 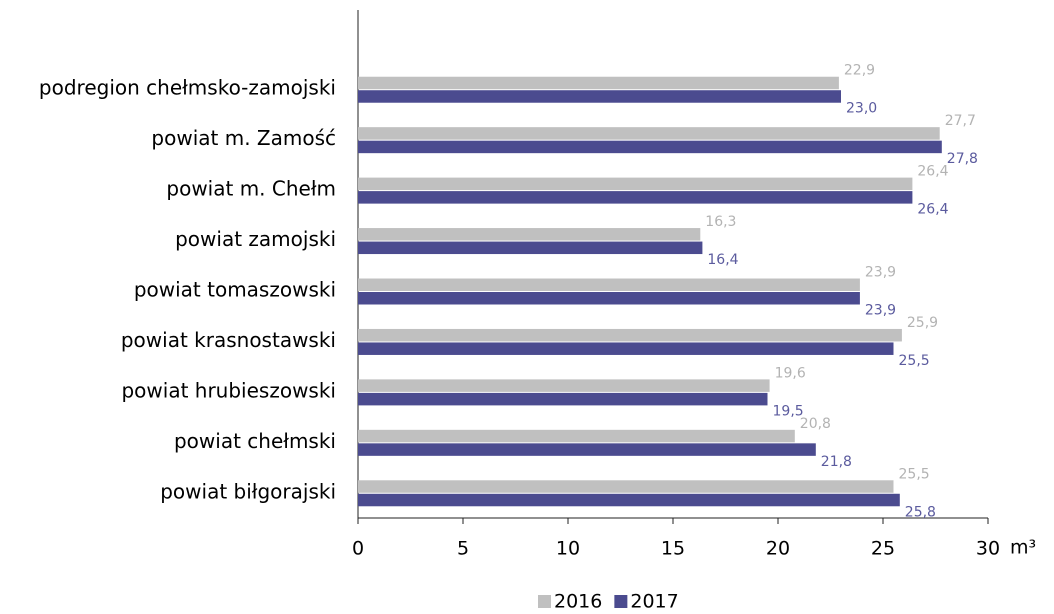 What do you see at coordinates (243, 138) in the screenshot?
I see `y-tick-label: powiat m. Zamość` at bounding box center [243, 138].